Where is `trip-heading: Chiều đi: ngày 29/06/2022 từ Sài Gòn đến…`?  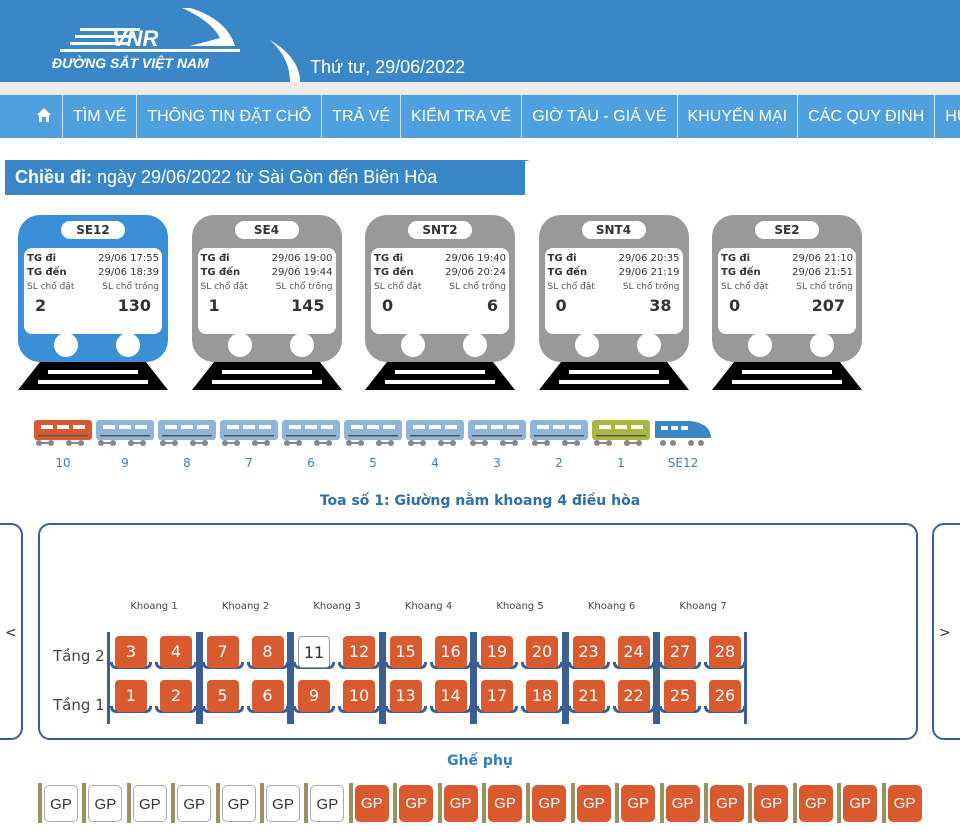
trip-heading: Chiều đi: ngày 29/06/2022 từ Sài Gòn đến… is located at coordinates (265, 177).